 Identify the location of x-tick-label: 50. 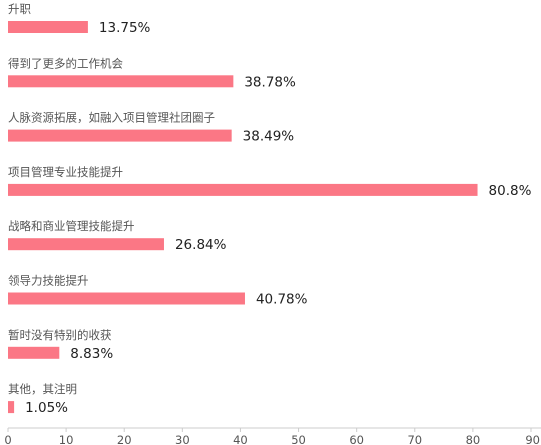
(298, 439).